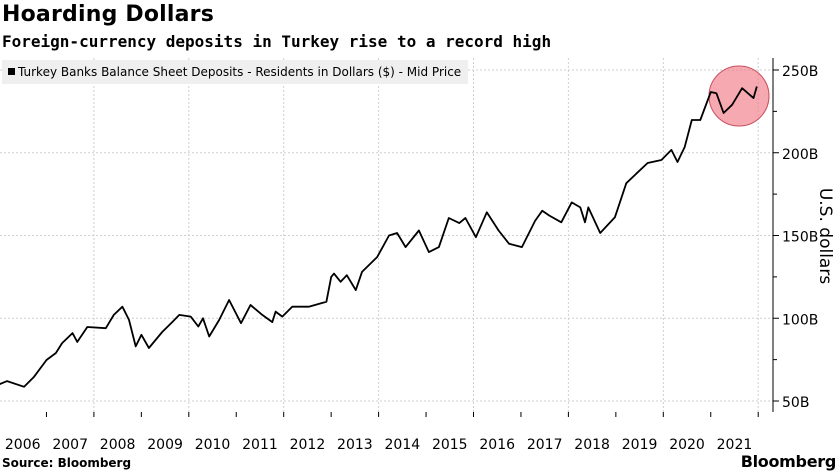 This screenshot has width=840, height=473. I want to click on y-tick-label: 150B, so click(800, 238).